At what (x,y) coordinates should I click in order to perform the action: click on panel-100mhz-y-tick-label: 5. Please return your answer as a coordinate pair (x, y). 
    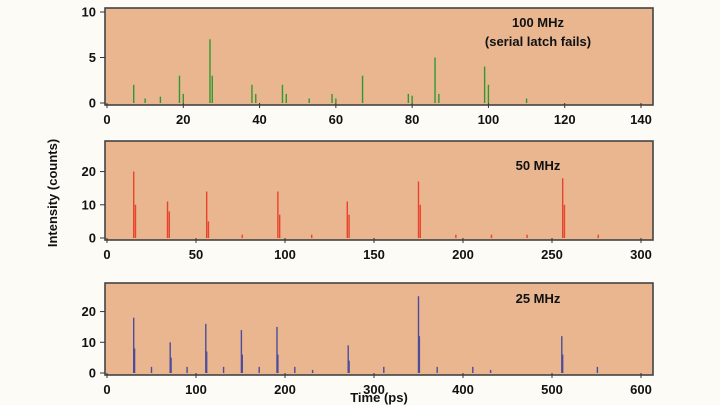
    Looking at the image, I should click on (92, 57).